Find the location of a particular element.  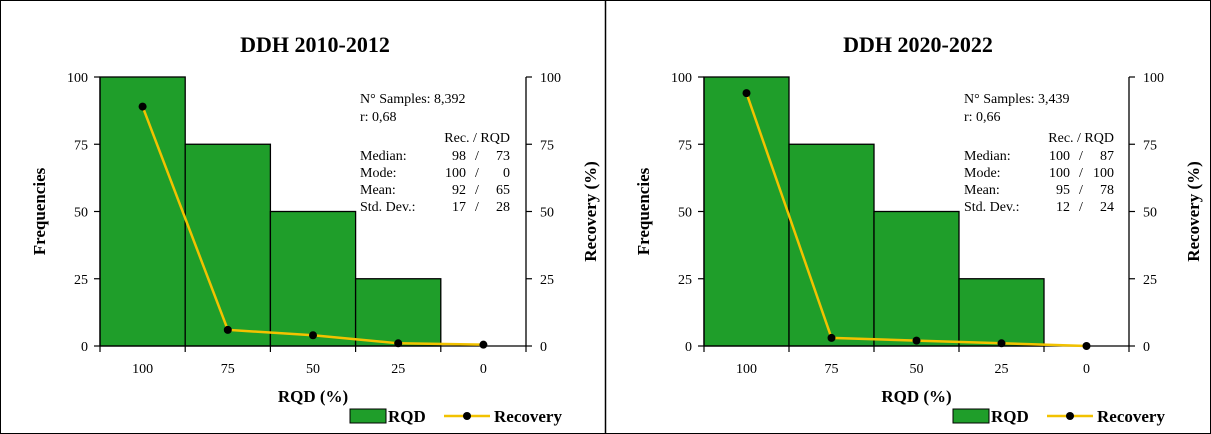

stats-r: r: 0,68 is located at coordinates (378, 117).